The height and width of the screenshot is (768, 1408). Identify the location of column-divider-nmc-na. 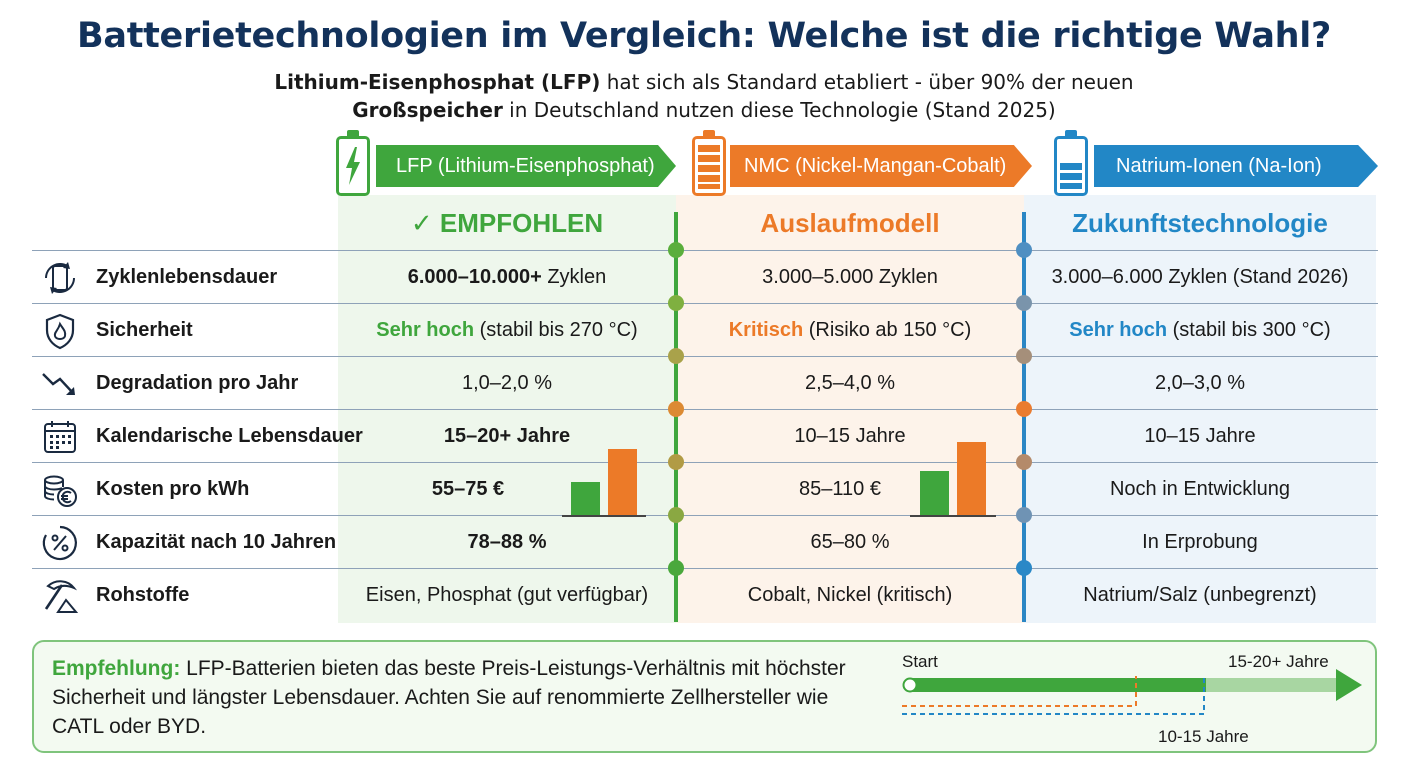
(1024, 417).